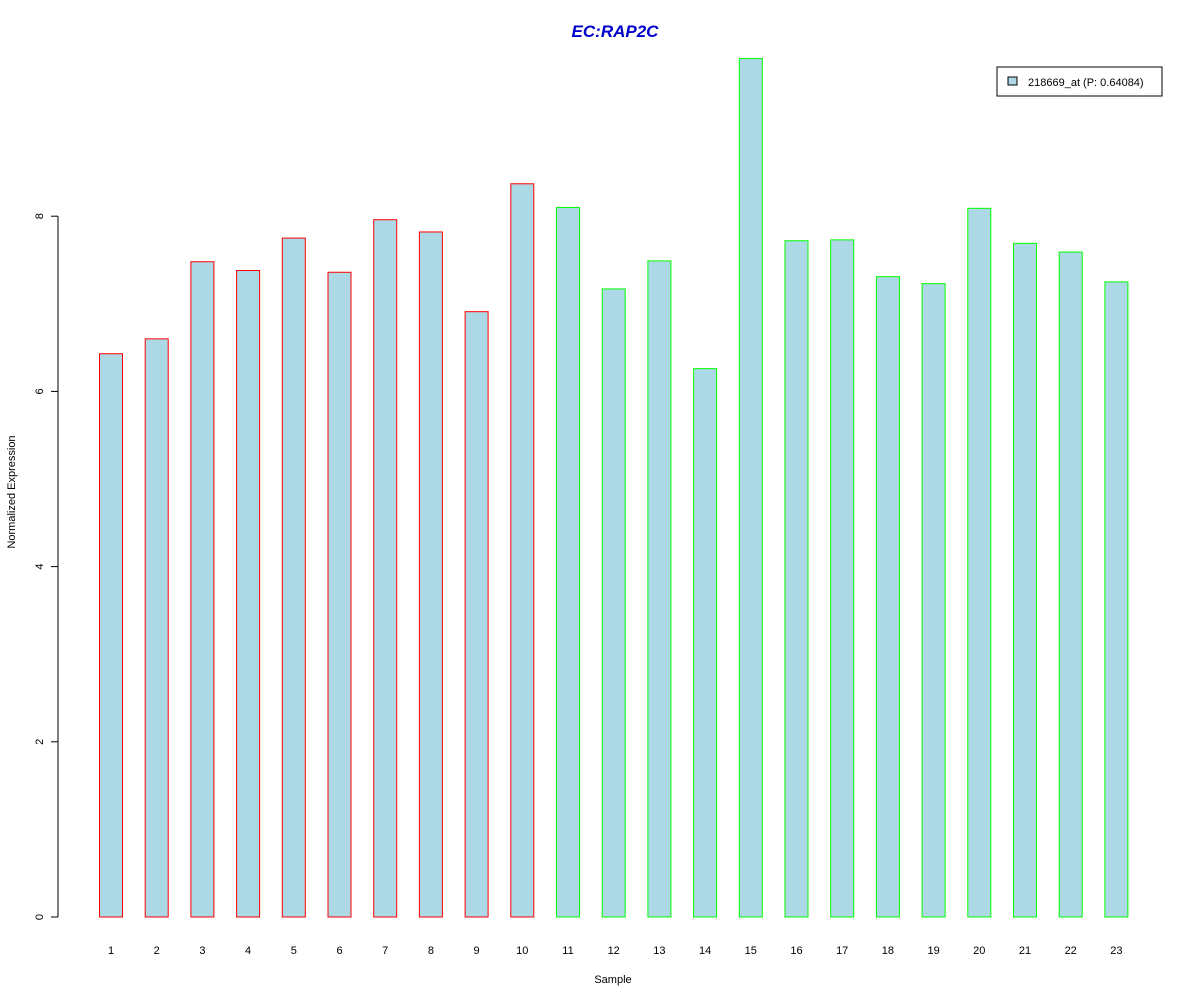  Describe the element at coordinates (888, 951) in the screenshot. I see `x-tick-label: 18` at that location.